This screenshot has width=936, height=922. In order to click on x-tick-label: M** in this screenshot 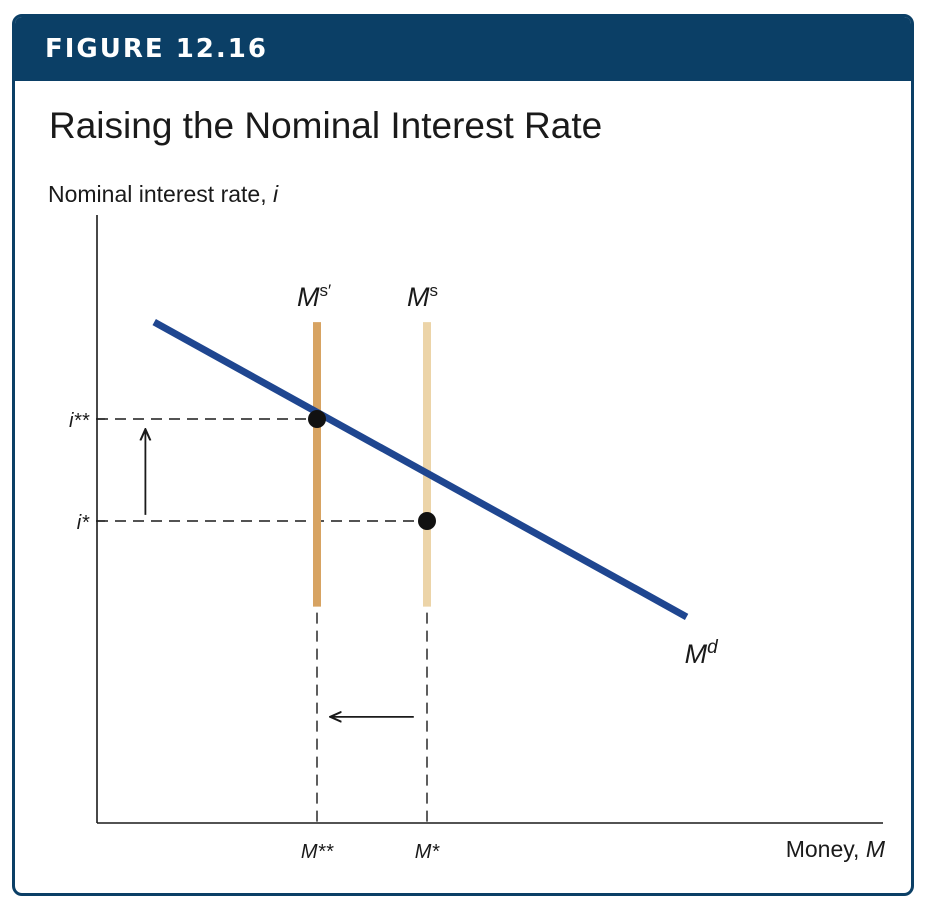, I will do `click(317, 852)`.